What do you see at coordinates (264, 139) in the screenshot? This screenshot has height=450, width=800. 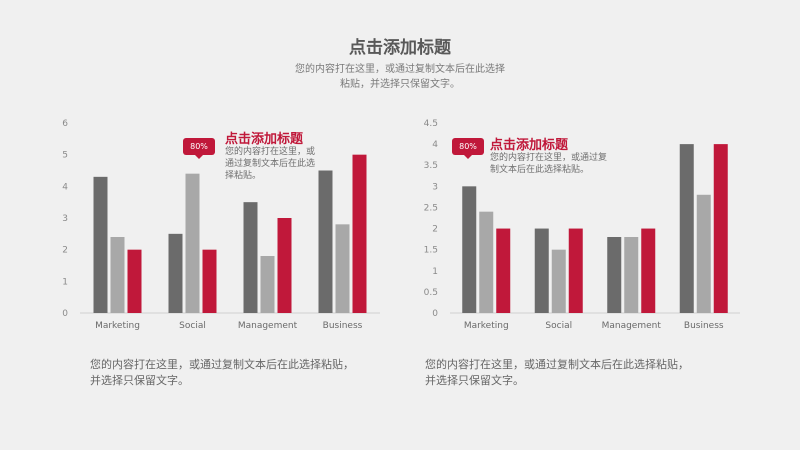 I see `left-chart-annotation-title: 点击添加标题` at bounding box center [264, 139].